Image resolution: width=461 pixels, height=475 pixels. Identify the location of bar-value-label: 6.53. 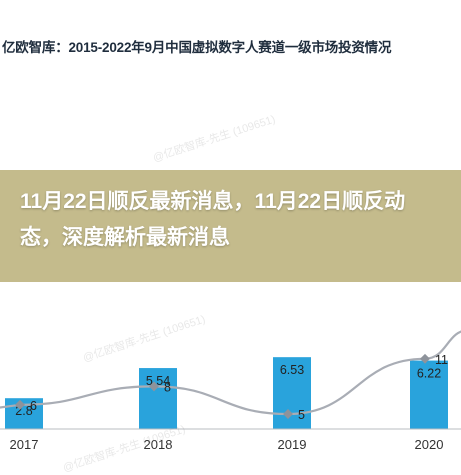
(292, 370).